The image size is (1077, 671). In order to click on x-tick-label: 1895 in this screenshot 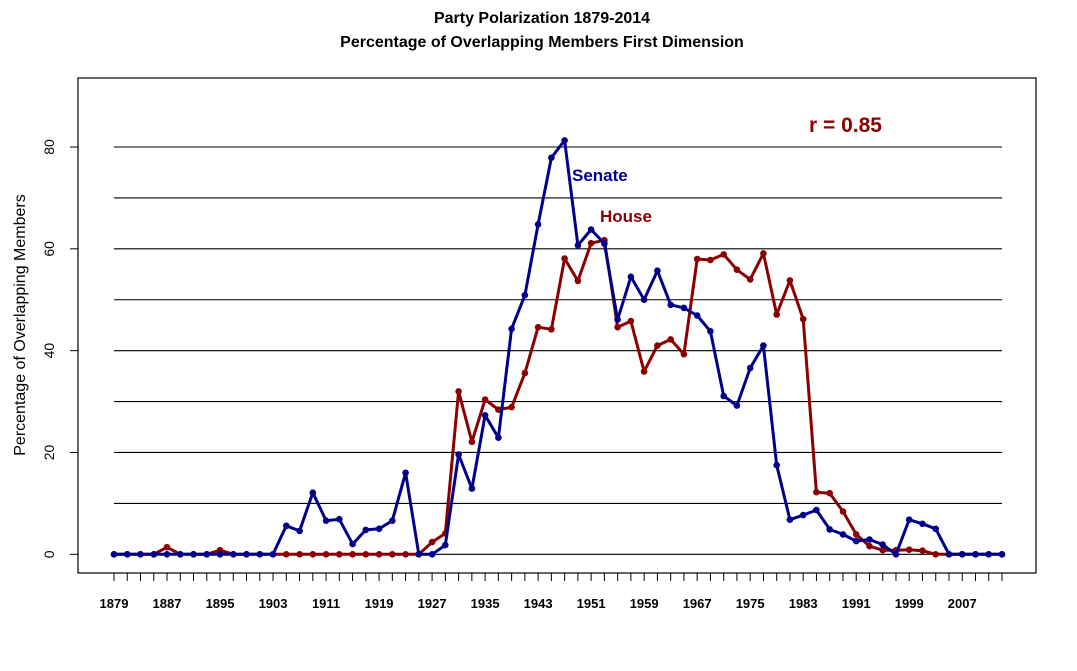, I will do `click(220, 603)`.